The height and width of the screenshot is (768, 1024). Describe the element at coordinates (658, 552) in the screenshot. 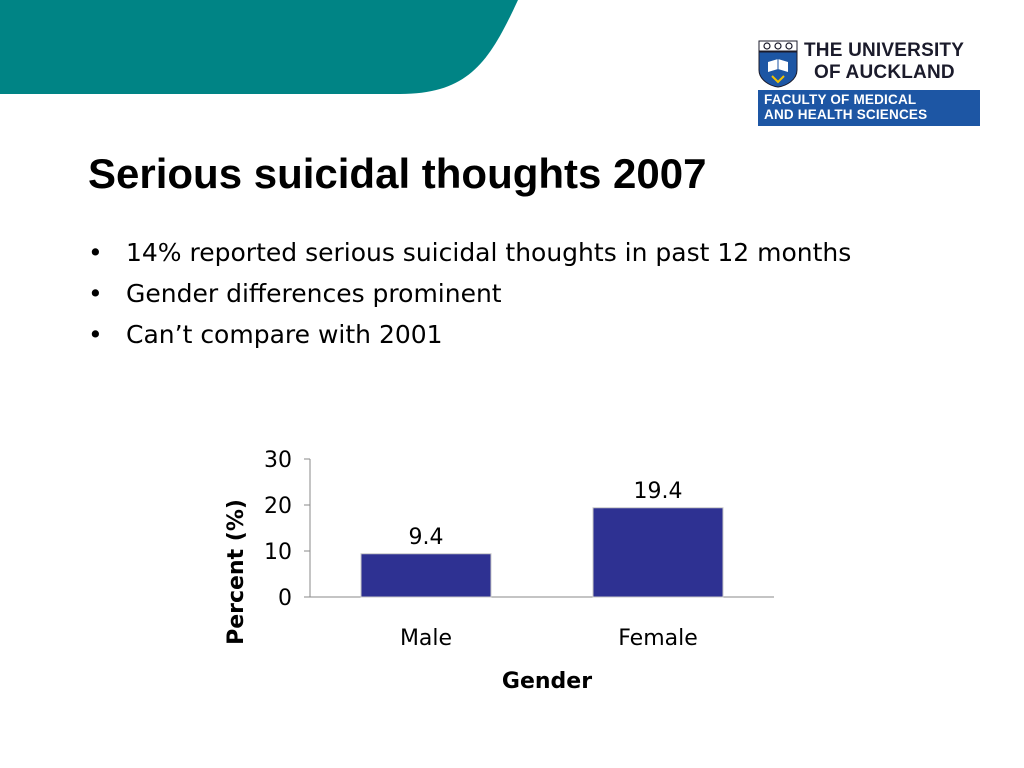

I see `bar-female` at that location.